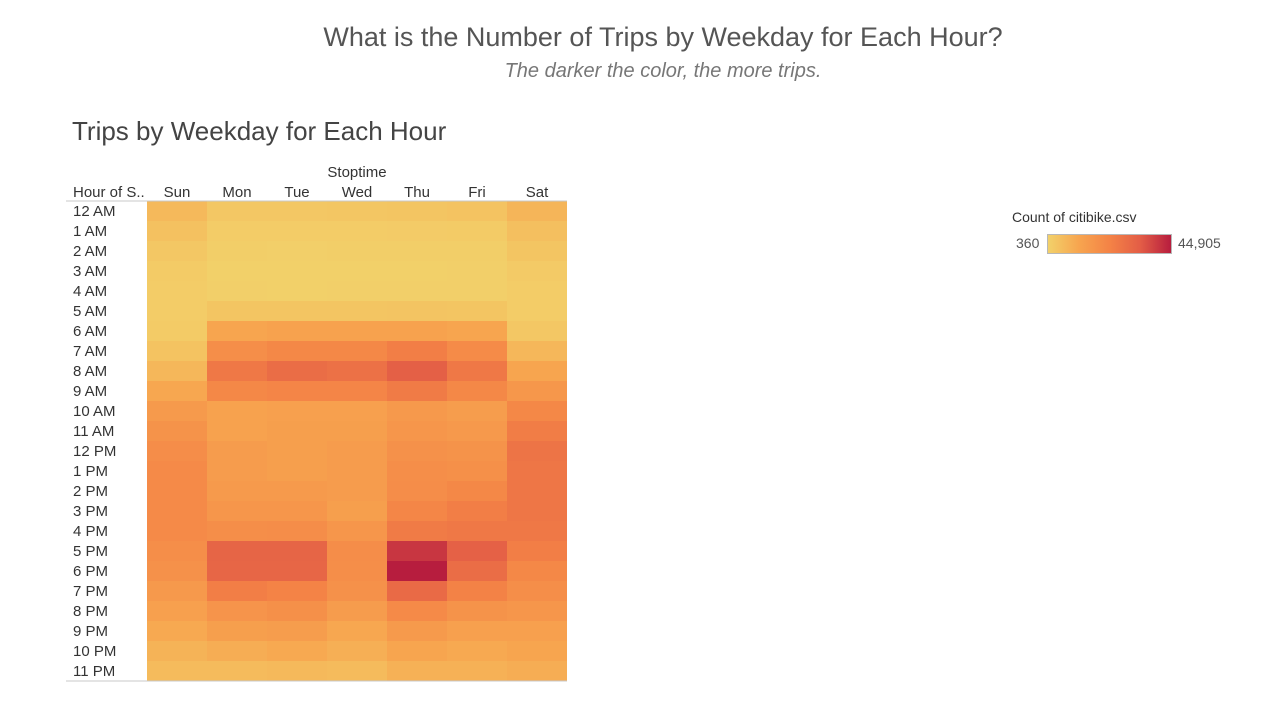  What do you see at coordinates (477, 491) in the screenshot?
I see `heatmap-cell-fri-2-pm` at bounding box center [477, 491].